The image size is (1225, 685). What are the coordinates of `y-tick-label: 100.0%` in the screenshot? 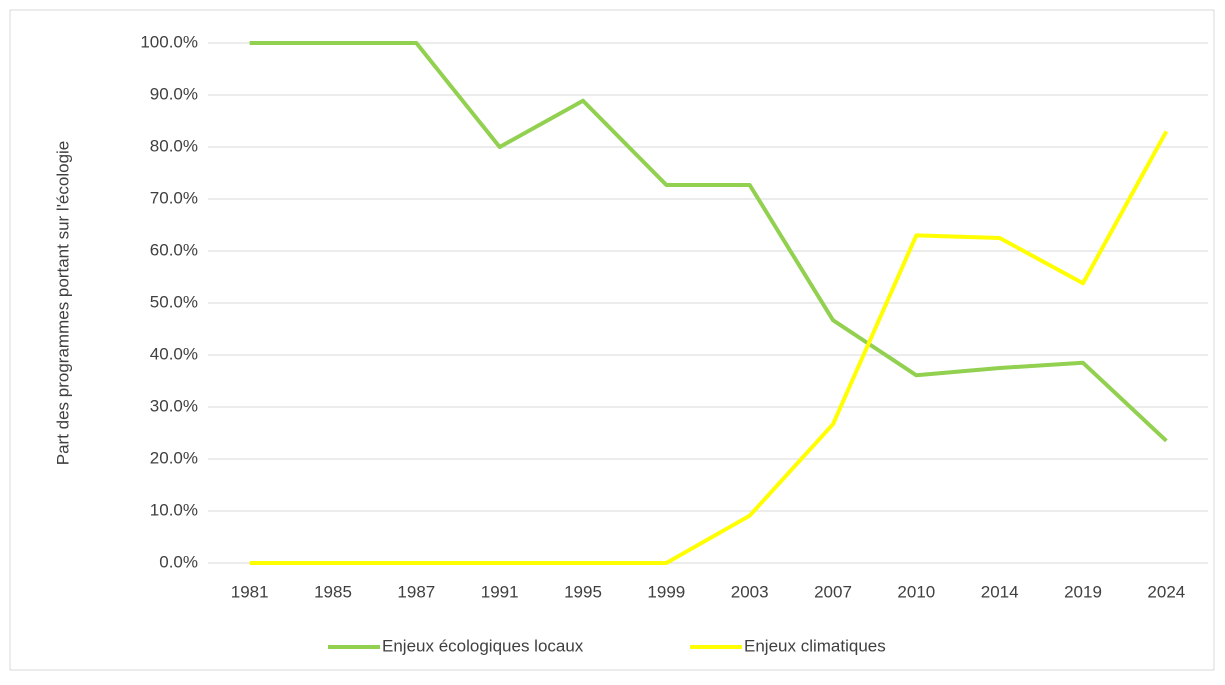 It's located at (169, 41).